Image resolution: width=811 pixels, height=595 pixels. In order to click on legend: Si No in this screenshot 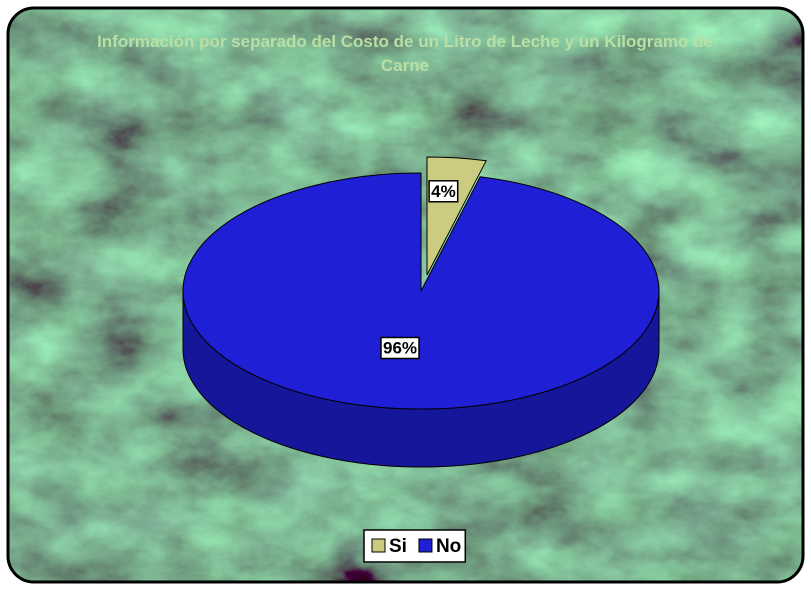, I will do `click(415, 546)`.